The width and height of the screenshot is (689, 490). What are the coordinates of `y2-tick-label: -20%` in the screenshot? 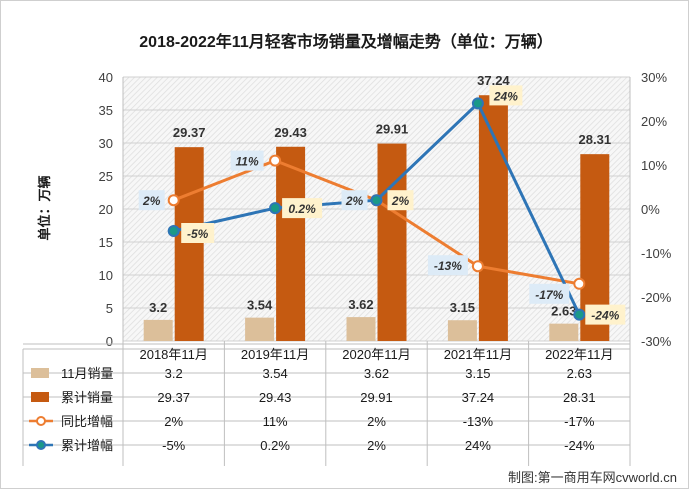 It's located at (656, 297).